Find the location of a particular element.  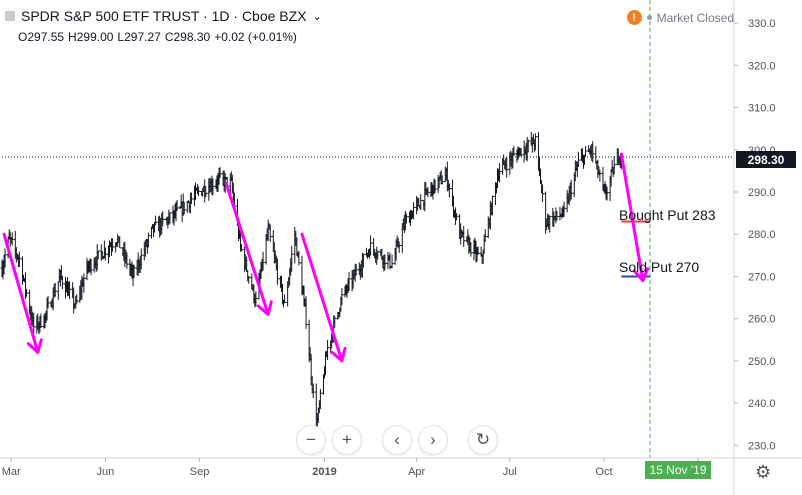

toolbar-gap is located at coordinates (458, 440).